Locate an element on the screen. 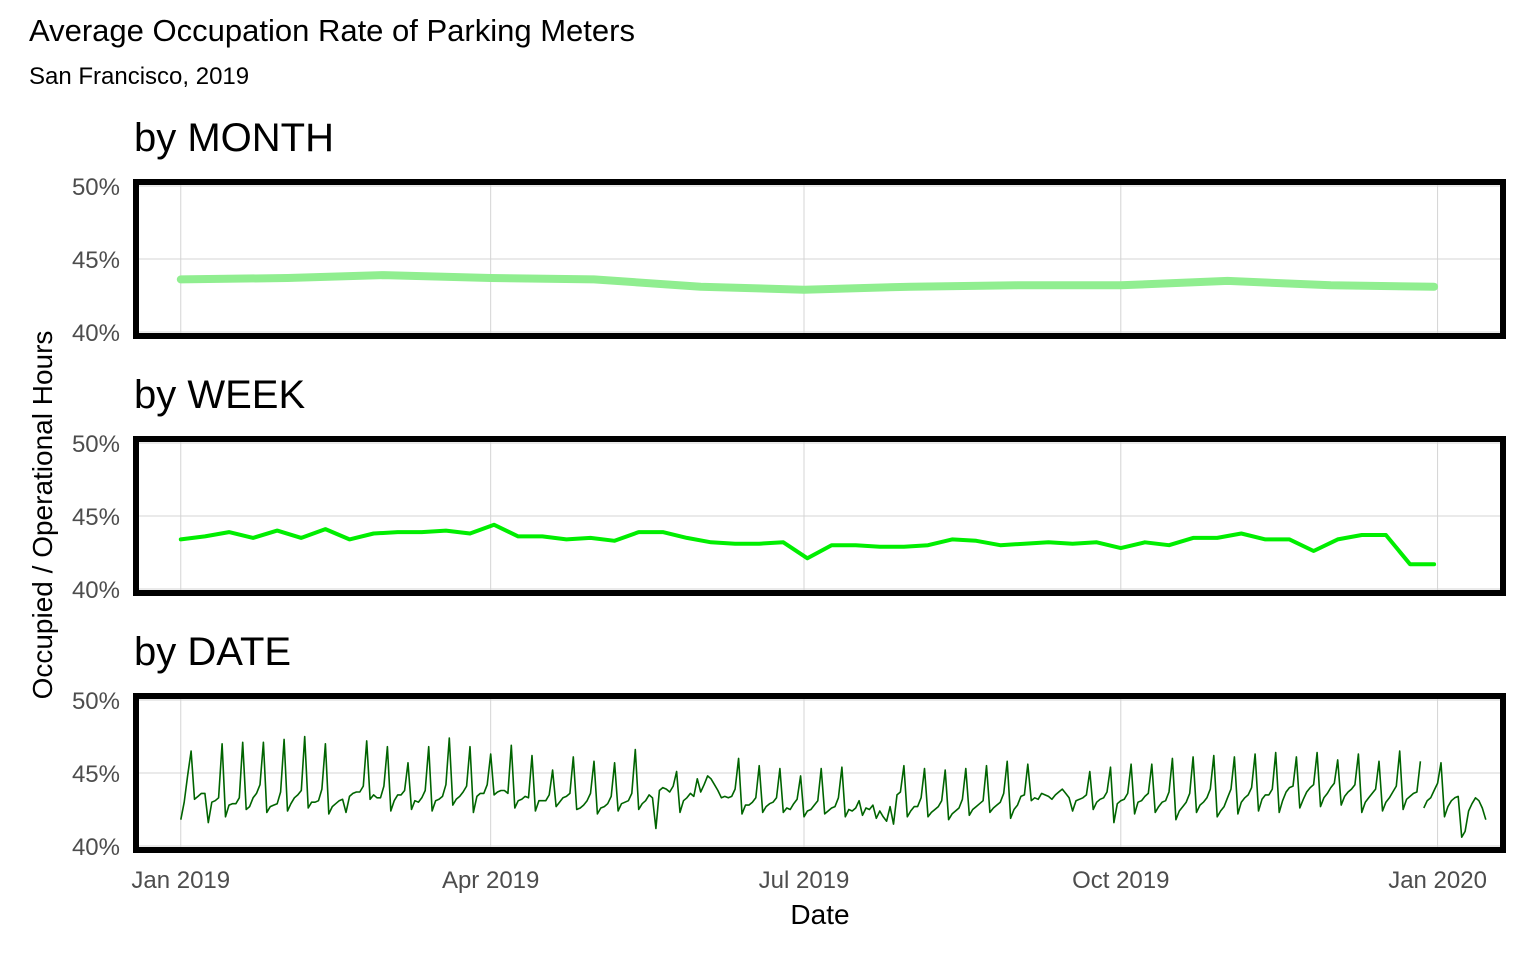 Image resolution: width=1536 pixels, height=960 pixels. x-tick-label: Apr 2019 is located at coordinates (490, 880).